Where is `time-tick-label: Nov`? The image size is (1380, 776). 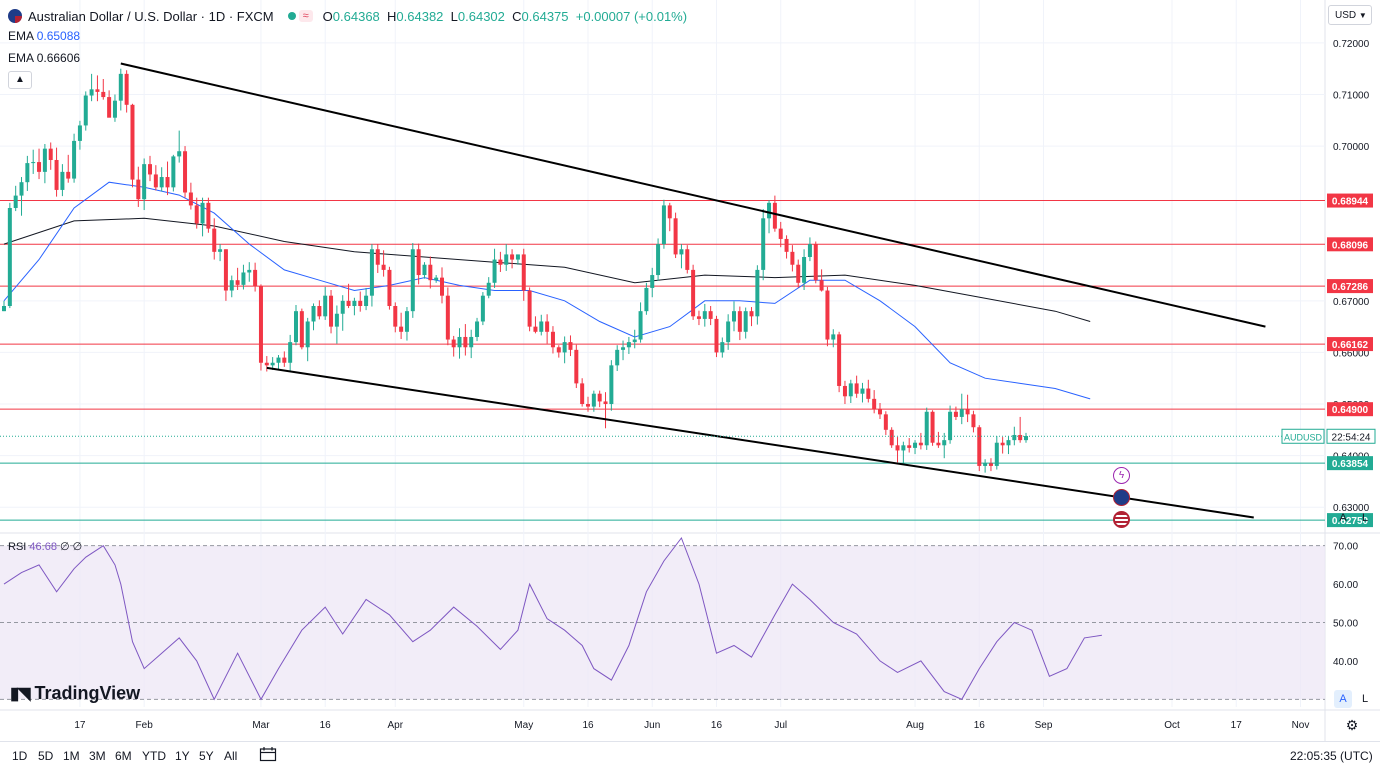 time-tick-label: Nov is located at coordinates (1301, 725).